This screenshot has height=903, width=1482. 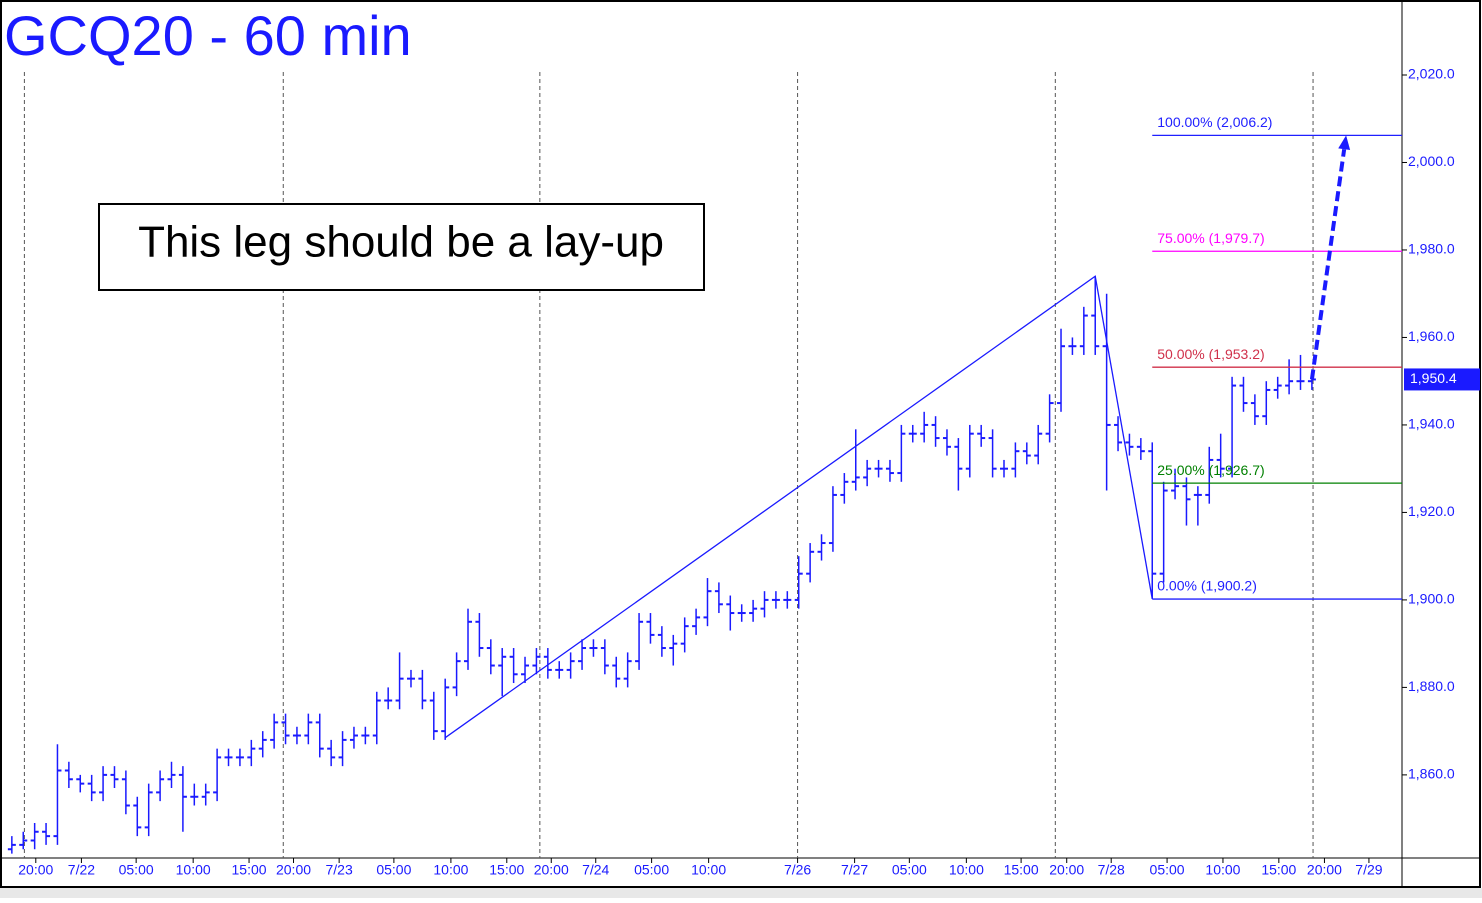 I want to click on annotation-box, so click(x=401, y=247).